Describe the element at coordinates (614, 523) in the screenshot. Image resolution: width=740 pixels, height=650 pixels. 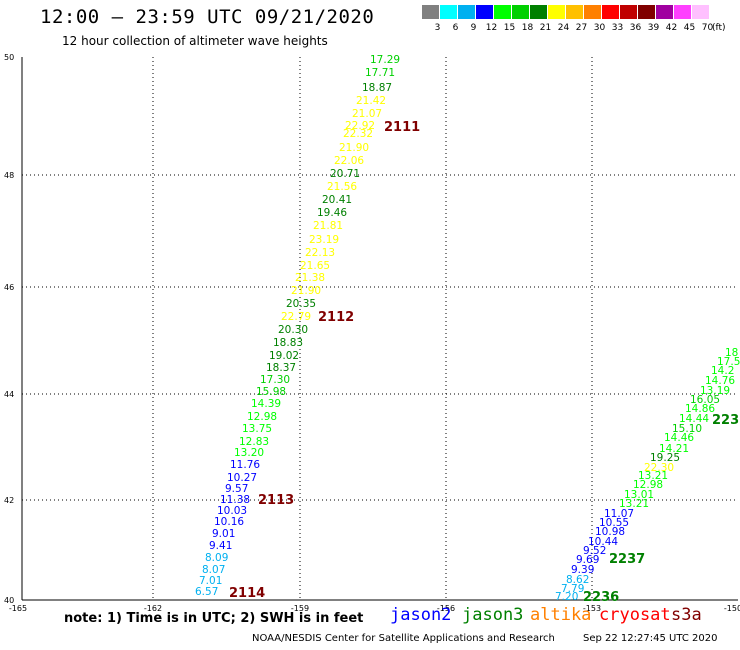
I see `wave-height-label: 10.55` at that location.